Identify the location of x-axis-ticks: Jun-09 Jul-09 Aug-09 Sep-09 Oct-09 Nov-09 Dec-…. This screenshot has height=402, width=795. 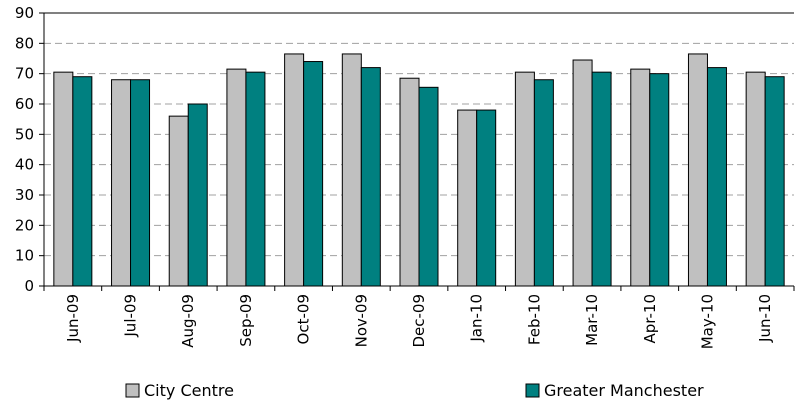
(419, 317).